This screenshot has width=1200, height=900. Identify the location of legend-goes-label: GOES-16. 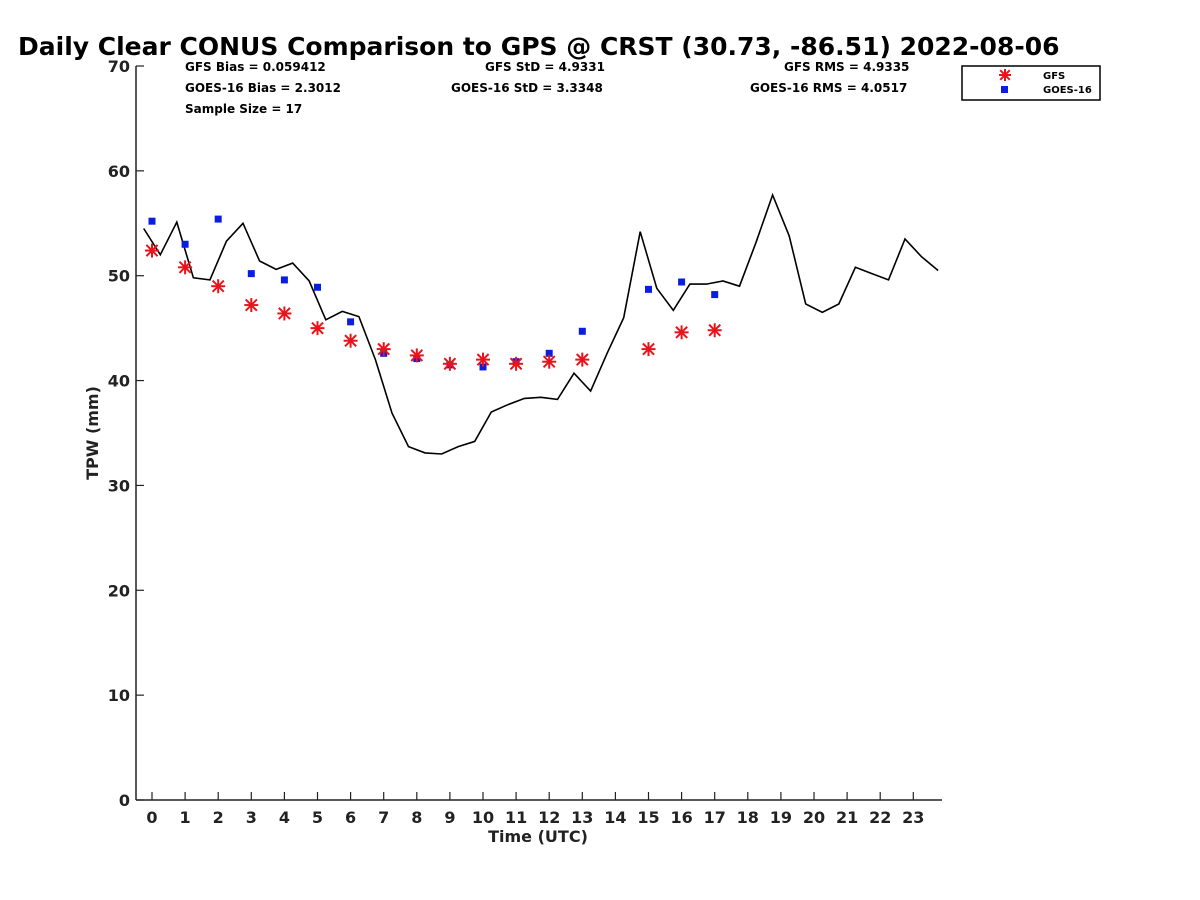
(1067, 90).